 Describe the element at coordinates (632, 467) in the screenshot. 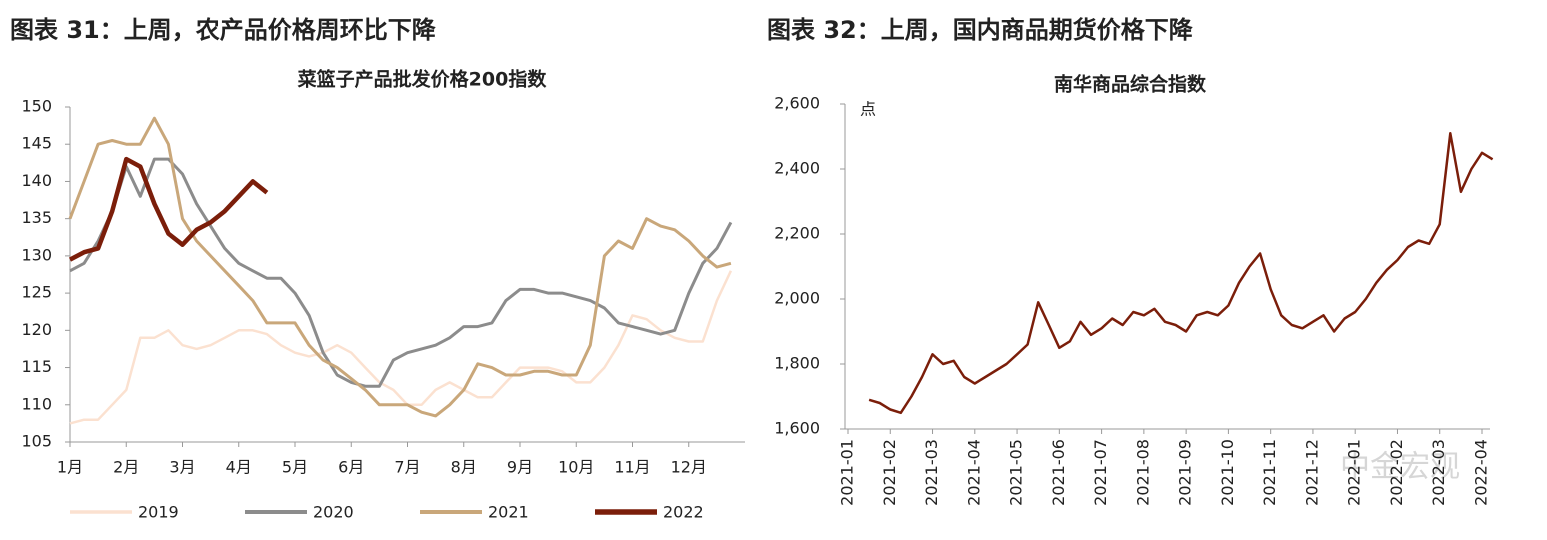

I see `x-tick-label: 11月` at that location.